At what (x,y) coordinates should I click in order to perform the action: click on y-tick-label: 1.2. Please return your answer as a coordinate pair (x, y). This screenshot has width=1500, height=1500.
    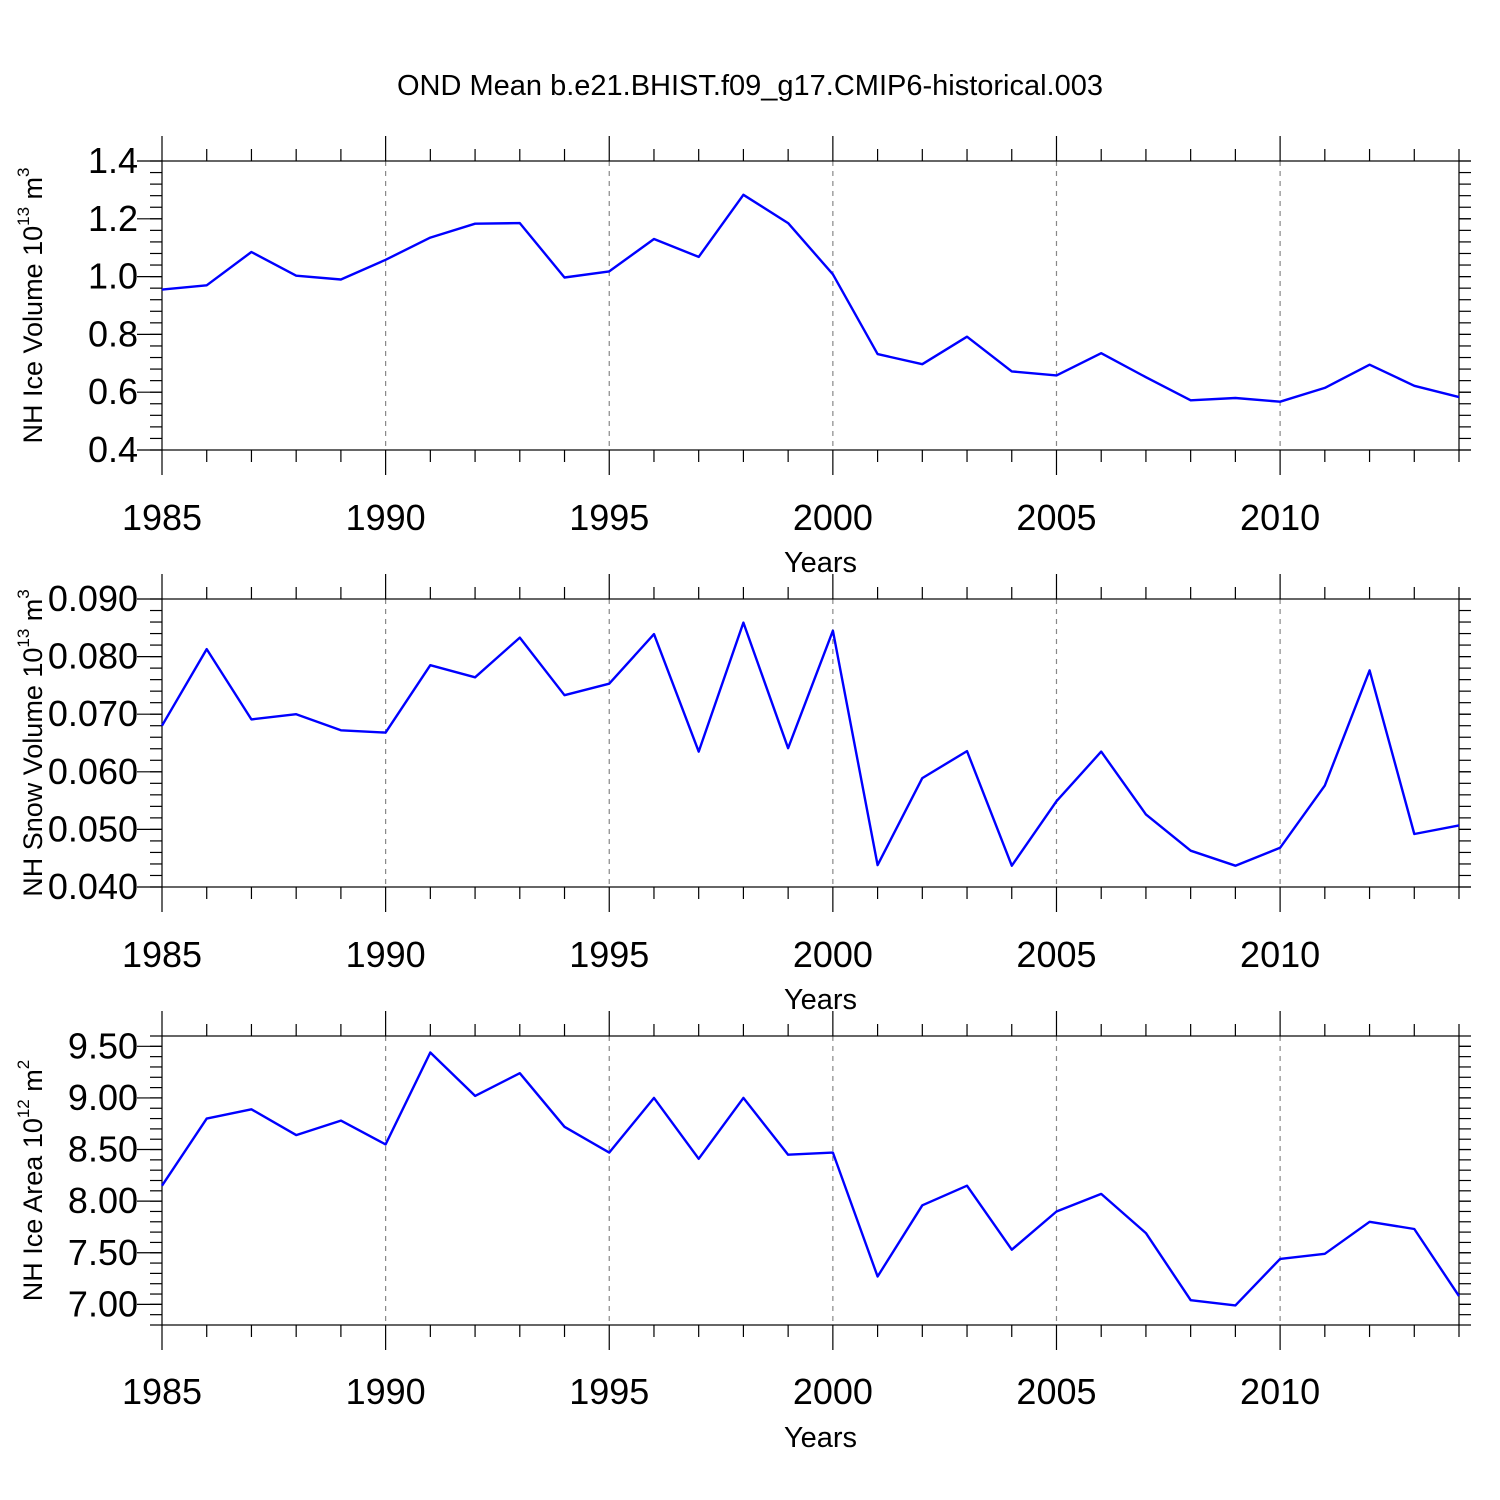
    Looking at the image, I should click on (113, 218).